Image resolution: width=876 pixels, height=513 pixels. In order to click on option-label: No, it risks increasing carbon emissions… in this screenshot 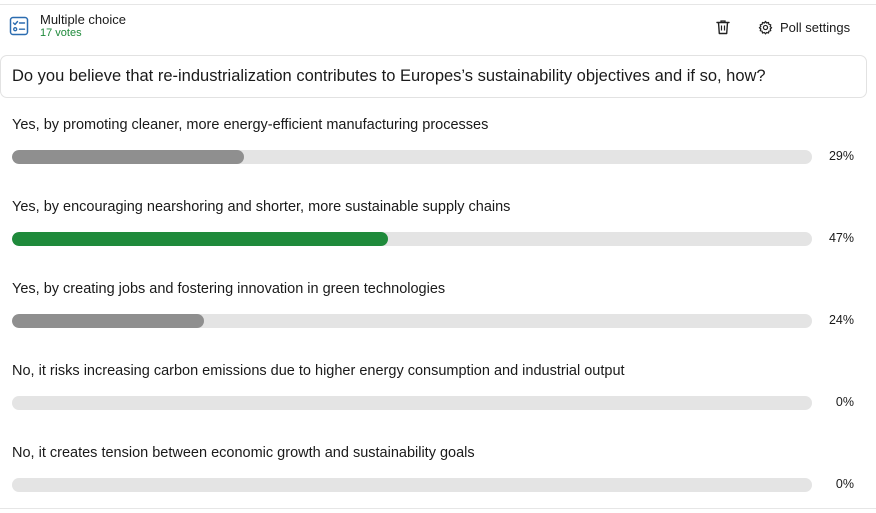, I will do `click(318, 371)`.